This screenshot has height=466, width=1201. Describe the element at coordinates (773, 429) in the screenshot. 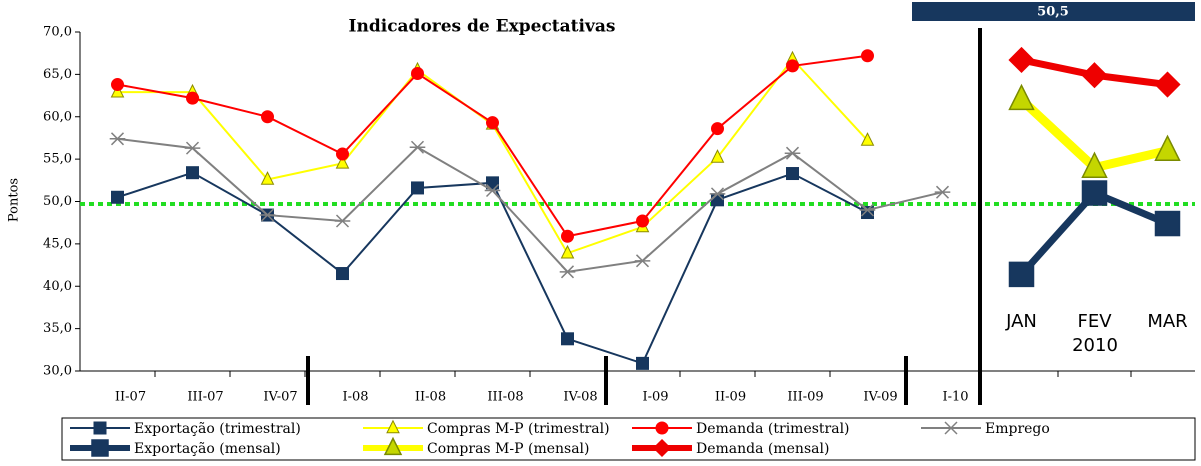

I see `legend-label: Demanda (trimestral)` at that location.